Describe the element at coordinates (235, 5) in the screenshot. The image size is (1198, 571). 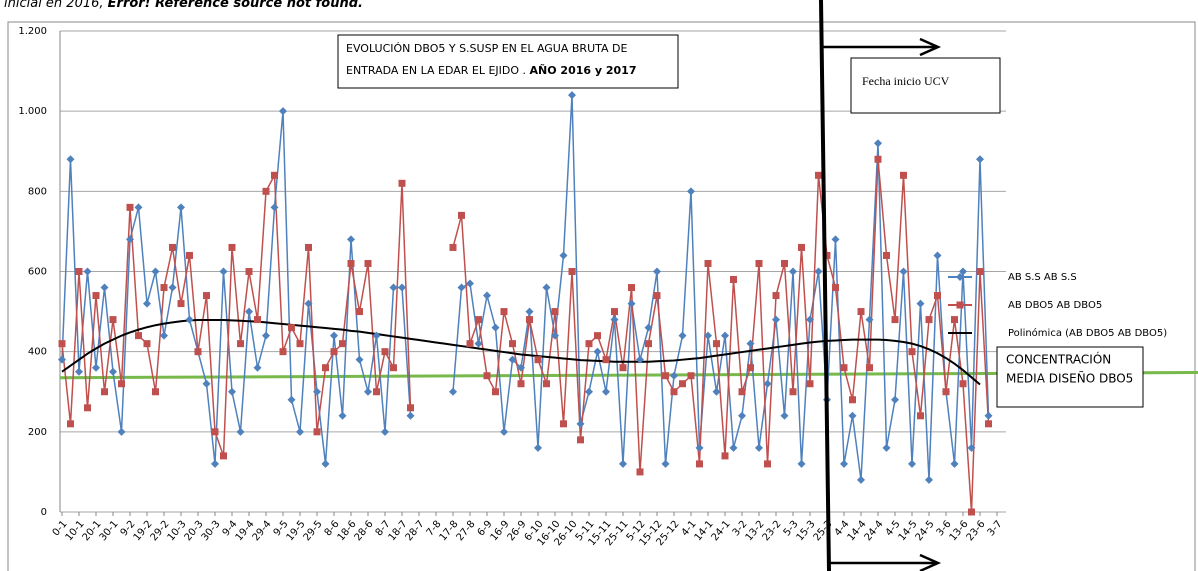
I see `caption-error: Error! Reference source not found.` at that location.